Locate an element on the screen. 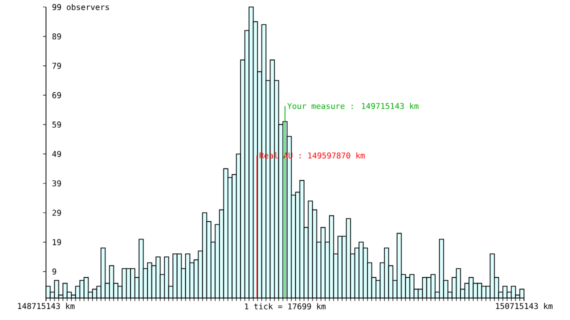 This screenshot has width=570, height=320. ref-line-label: Your measure : 149715143 km is located at coordinates (352, 106).